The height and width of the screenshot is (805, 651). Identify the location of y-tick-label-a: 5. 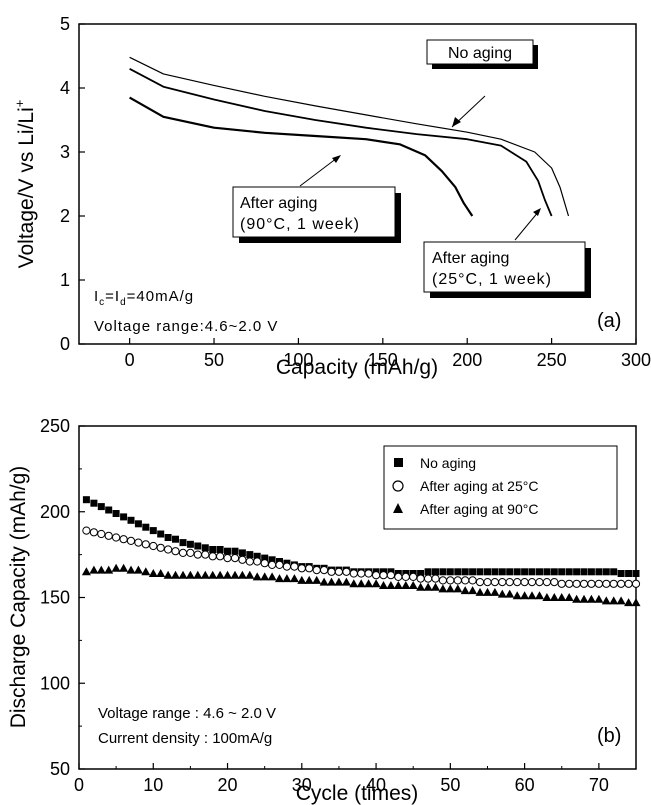
(65, 24).